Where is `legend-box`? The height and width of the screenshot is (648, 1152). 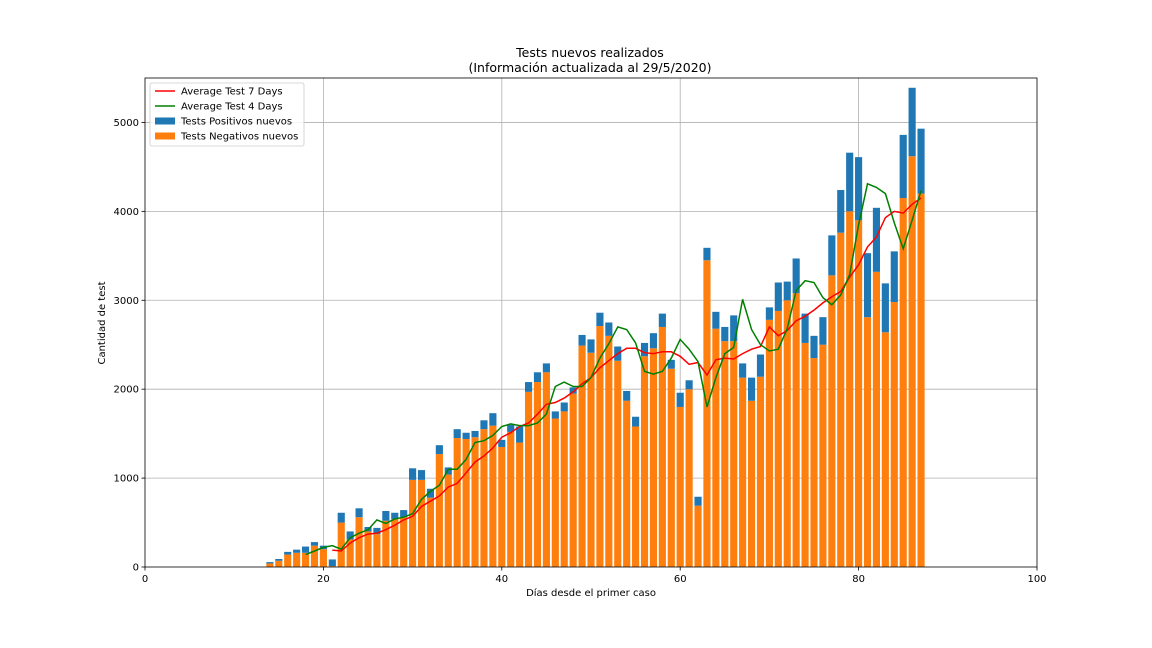 legend-box is located at coordinates (227, 114).